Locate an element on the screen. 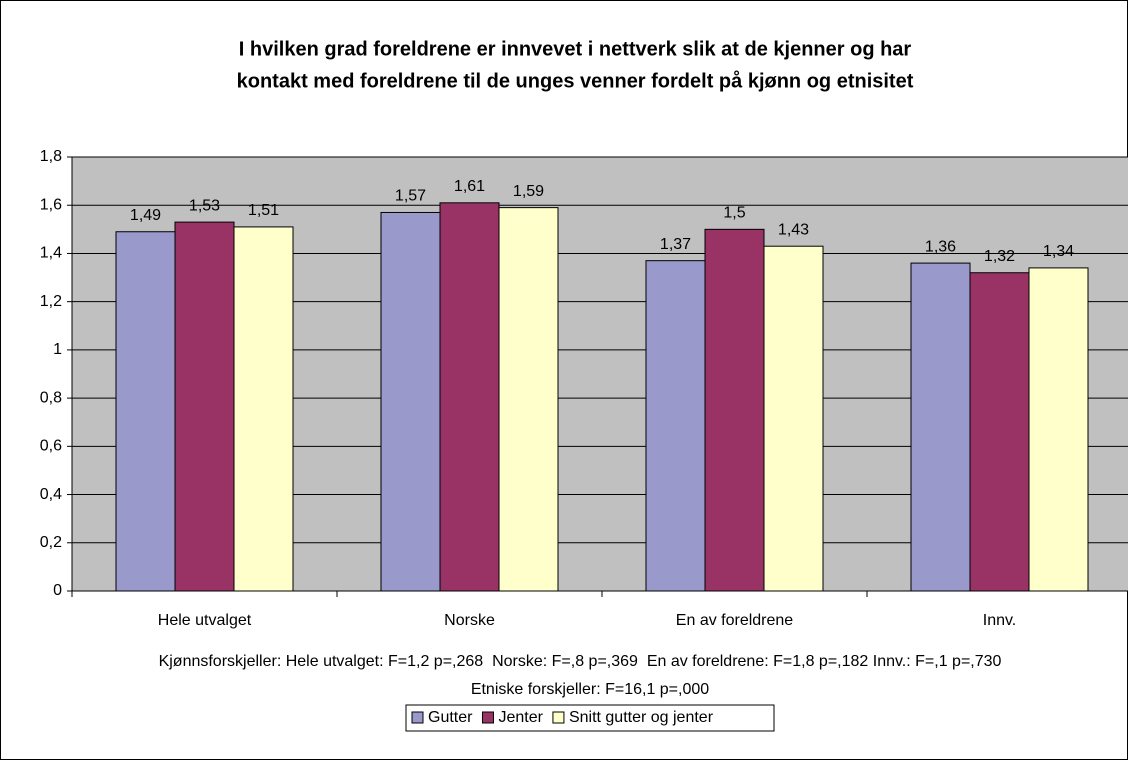 The image size is (1128, 760). data-label: 1,37 is located at coordinates (675, 244).